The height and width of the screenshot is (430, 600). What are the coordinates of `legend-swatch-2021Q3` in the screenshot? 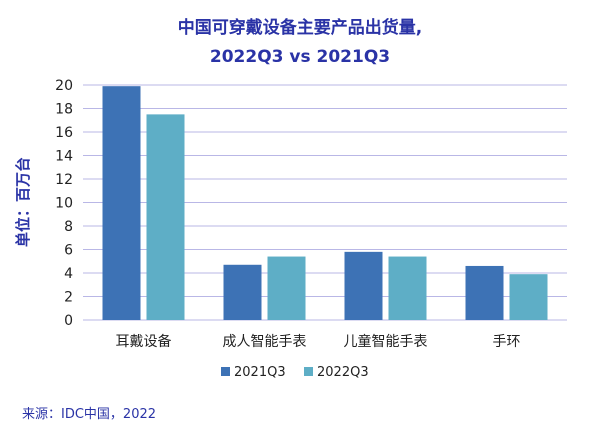 It's located at (225, 371).